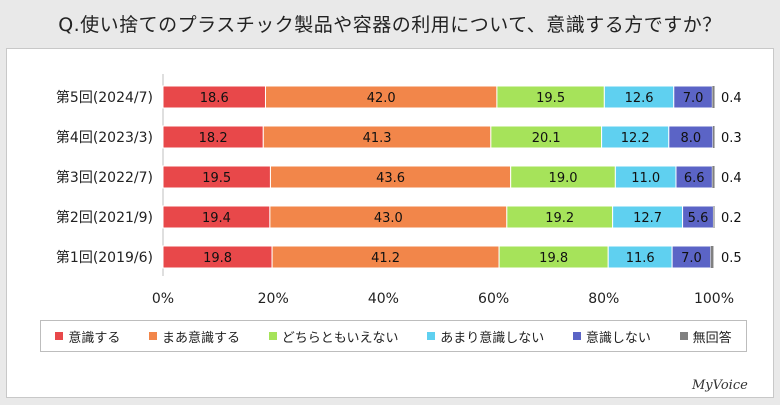 Image resolution: width=780 pixels, height=405 pixels. What do you see at coordinates (383, 299) in the screenshot?
I see `x-tick-label: 40%` at bounding box center [383, 299].